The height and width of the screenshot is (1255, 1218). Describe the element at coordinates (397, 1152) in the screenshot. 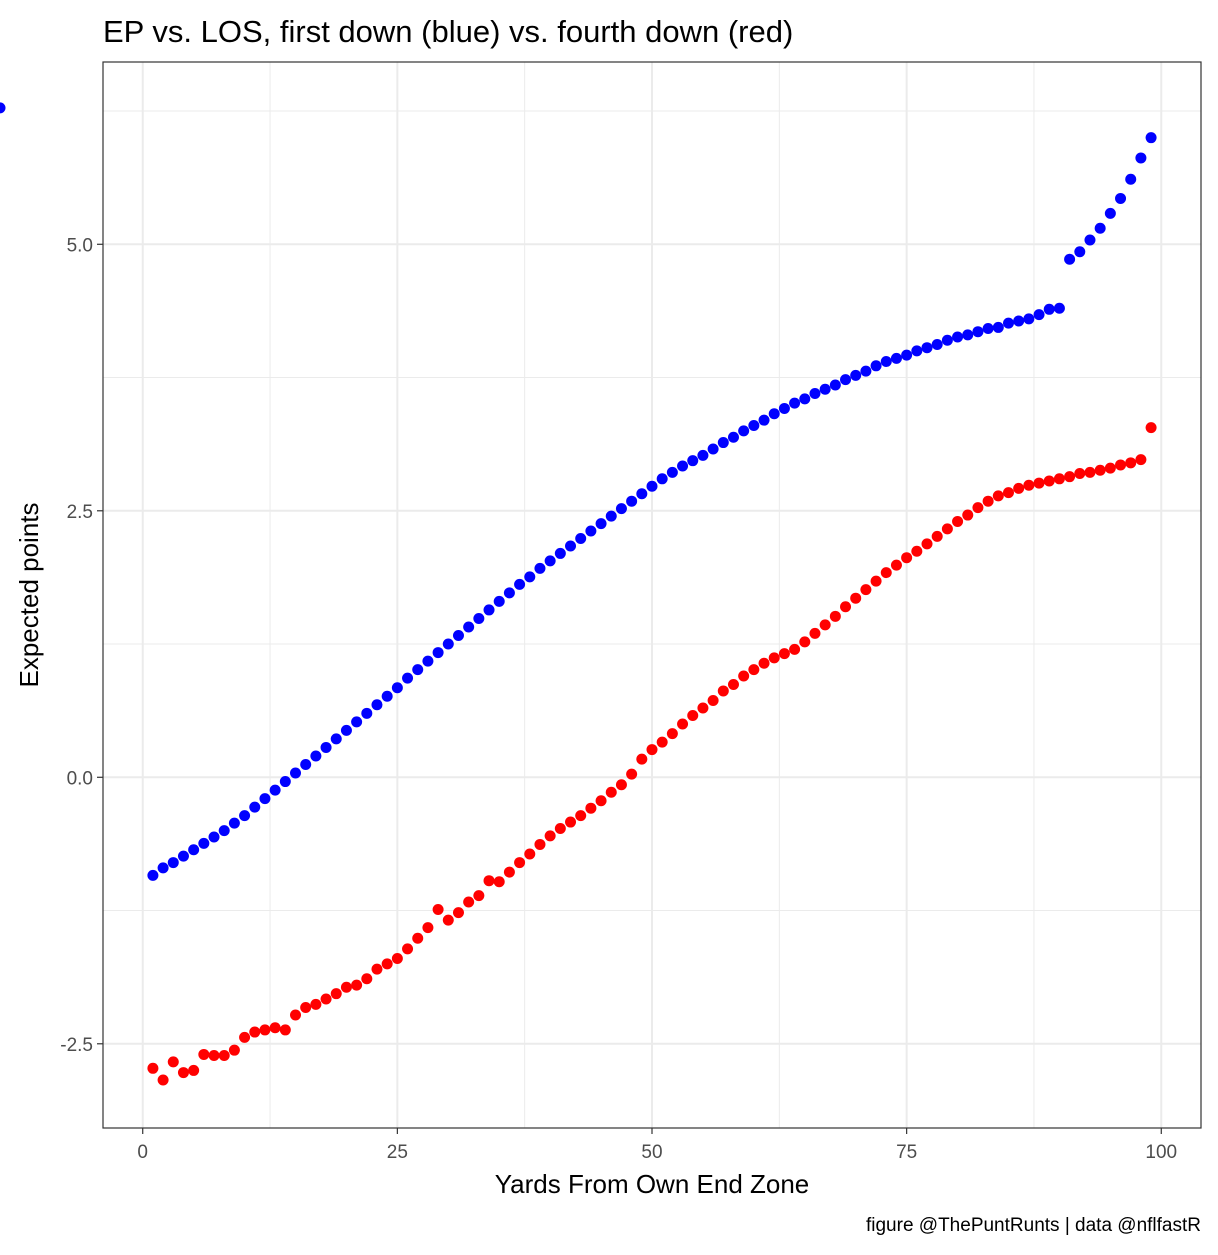

I see `x-tick-label: 25` at that location.